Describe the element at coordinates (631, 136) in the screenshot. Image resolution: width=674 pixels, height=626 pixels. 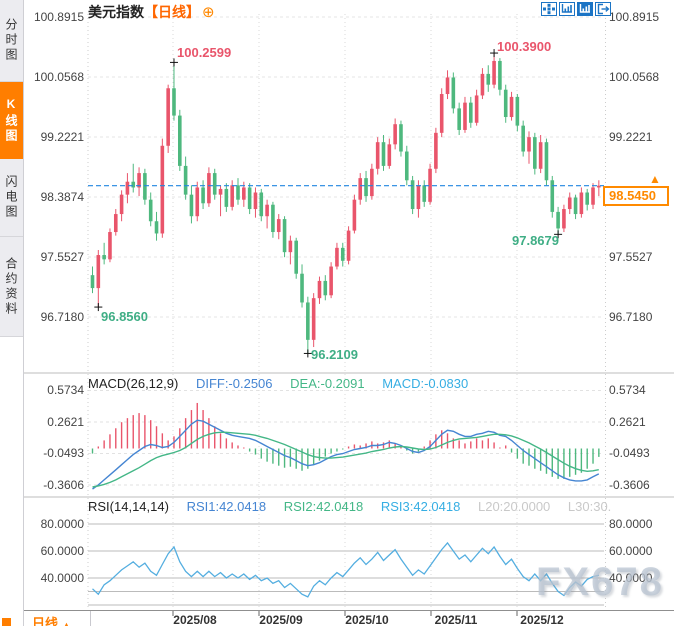
I see `main-y-axis-label-right: 99.2221` at that location.